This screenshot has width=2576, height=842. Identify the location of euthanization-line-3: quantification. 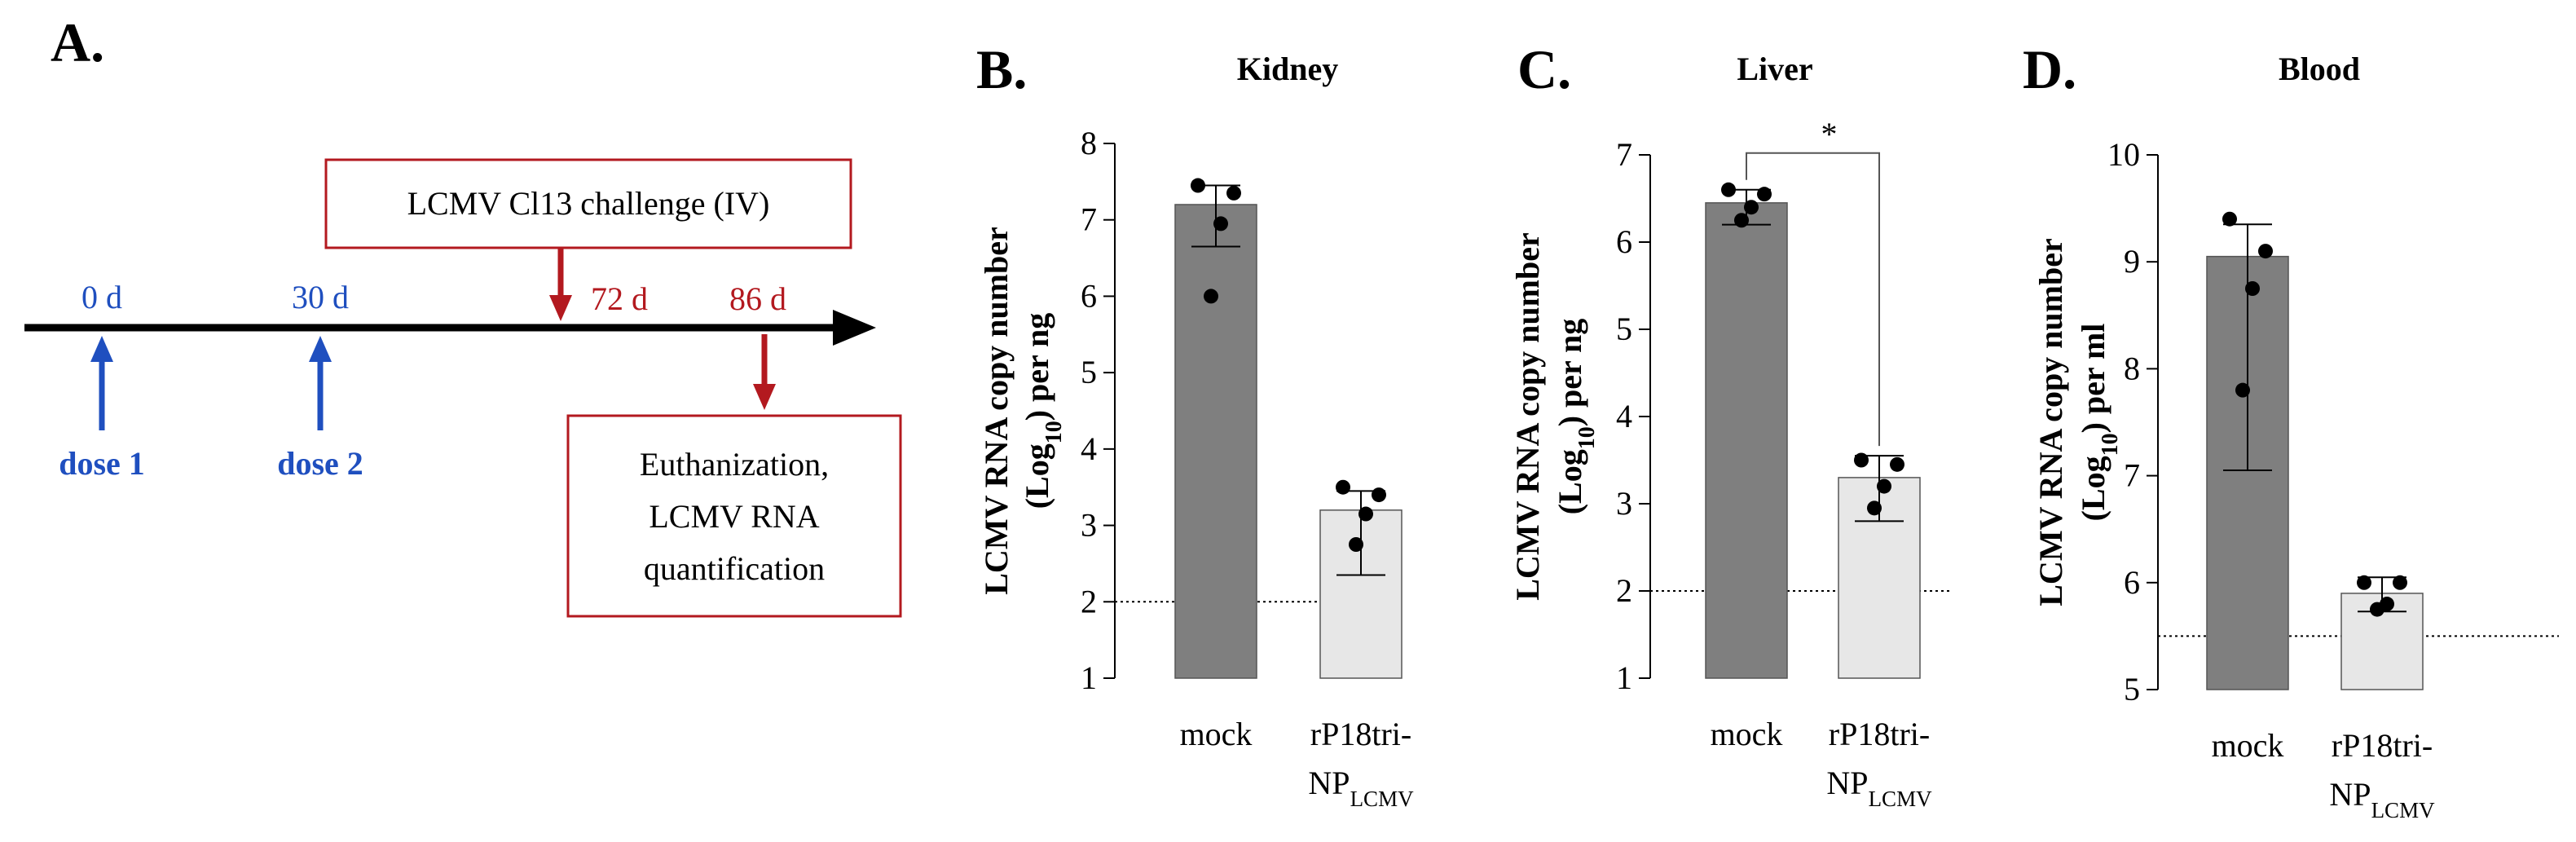
(735, 568).